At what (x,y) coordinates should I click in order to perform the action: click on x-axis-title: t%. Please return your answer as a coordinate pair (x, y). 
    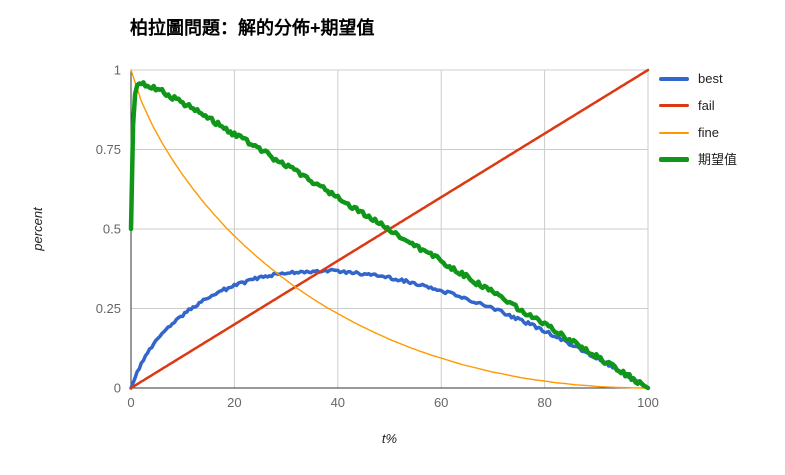
    Looking at the image, I should click on (389, 438).